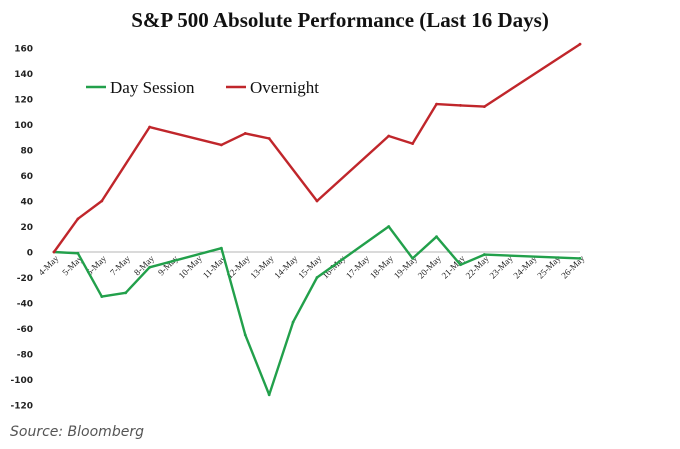  What do you see at coordinates (284, 87) in the screenshot?
I see `legend-label-overnight: Overnight` at bounding box center [284, 87].